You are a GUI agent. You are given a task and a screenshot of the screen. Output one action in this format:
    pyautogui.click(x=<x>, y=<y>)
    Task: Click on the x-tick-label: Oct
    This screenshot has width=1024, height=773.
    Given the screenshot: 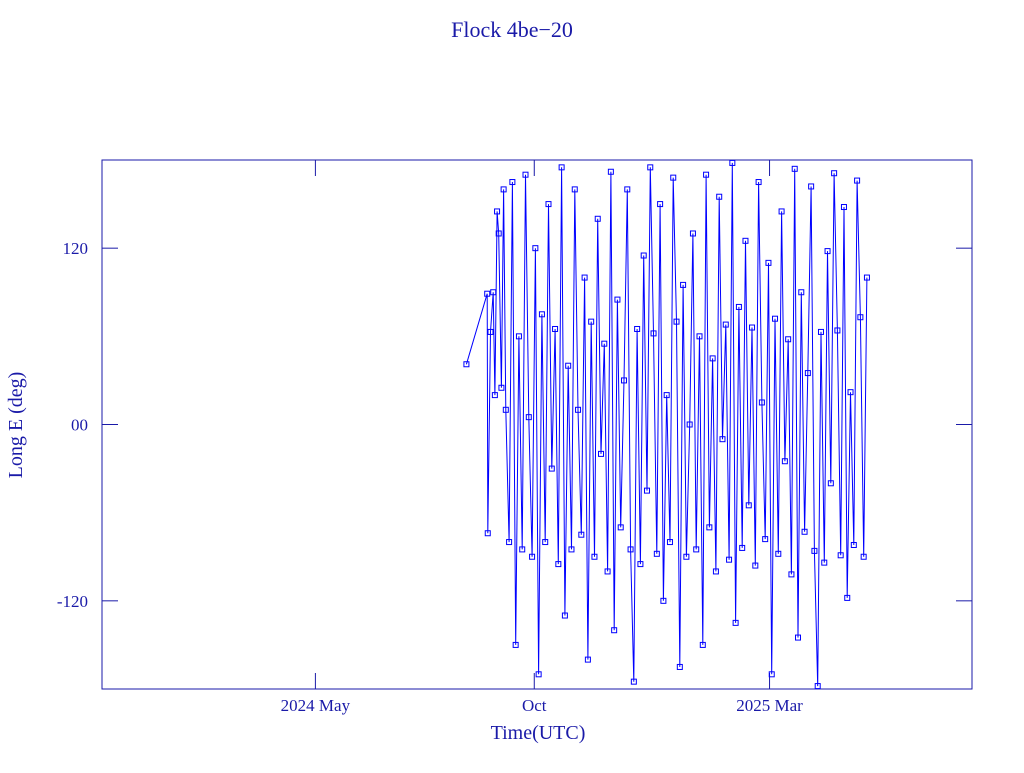 What is the action you would take?
    pyautogui.click(x=534, y=705)
    